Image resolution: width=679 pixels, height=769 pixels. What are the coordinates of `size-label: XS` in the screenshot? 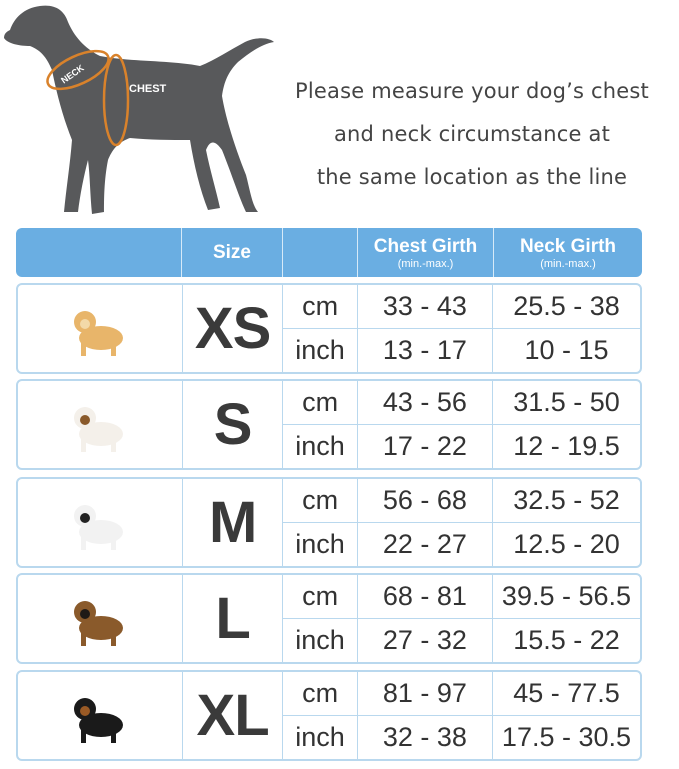 It's located at (233, 328).